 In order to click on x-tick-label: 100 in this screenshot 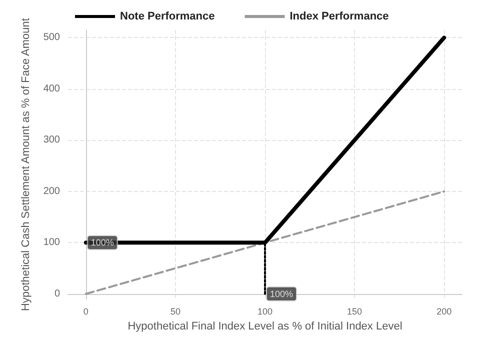, I will do `click(265, 311)`.